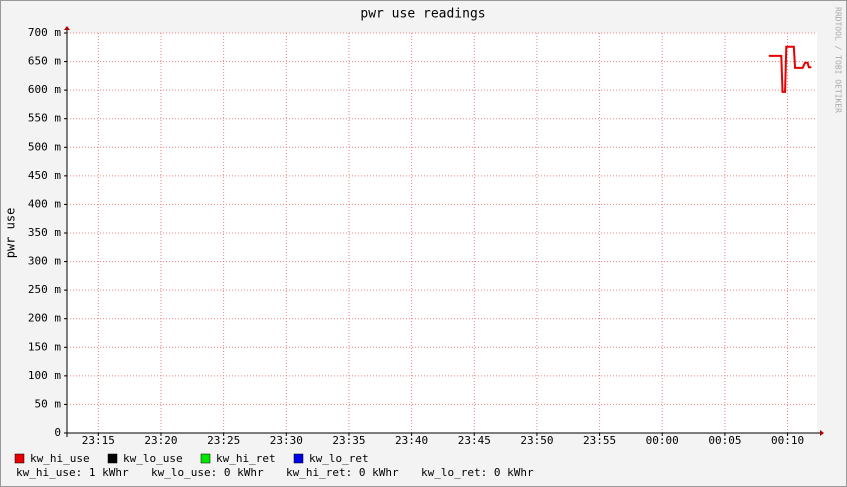 This screenshot has width=847, height=487. I want to click on legend-label: kw_lo_ret, so click(339, 458).